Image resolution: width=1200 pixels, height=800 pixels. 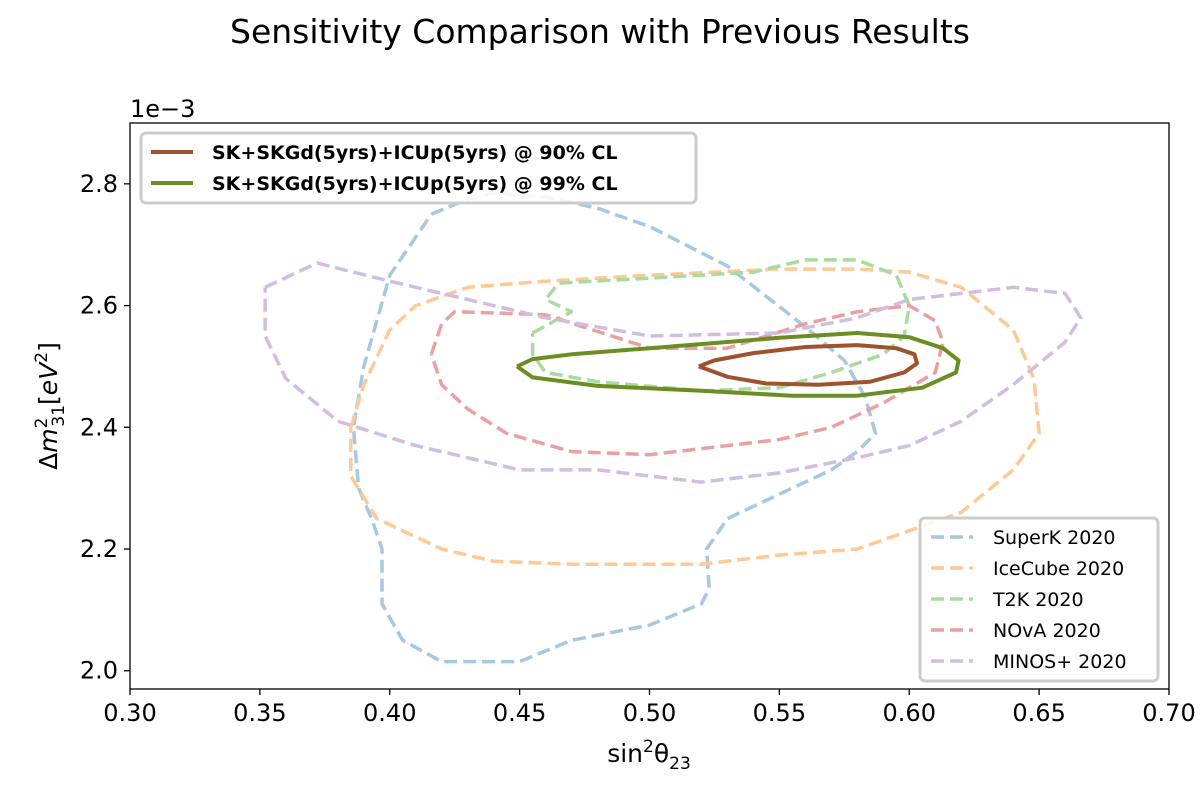 I want to click on contour-sk-skgd-5yrs-icup-5yrs-99-cl, so click(x=738, y=364).